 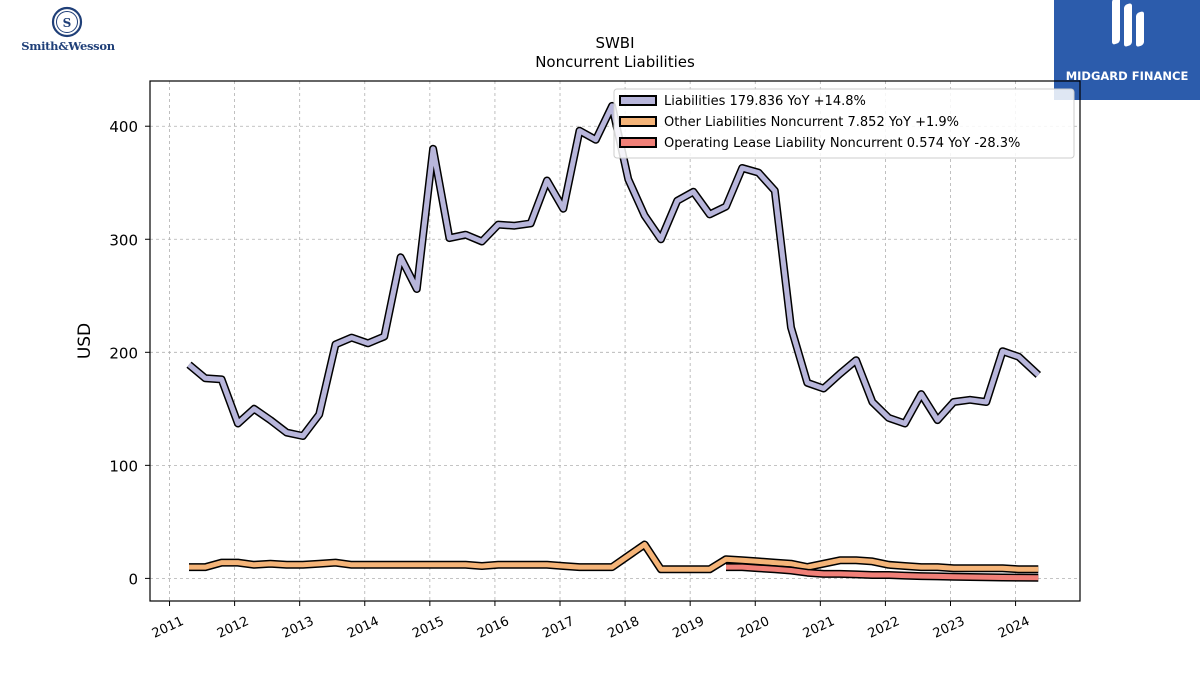 What do you see at coordinates (428, 628) in the screenshot?
I see `x-tick-label: 2015` at bounding box center [428, 628].